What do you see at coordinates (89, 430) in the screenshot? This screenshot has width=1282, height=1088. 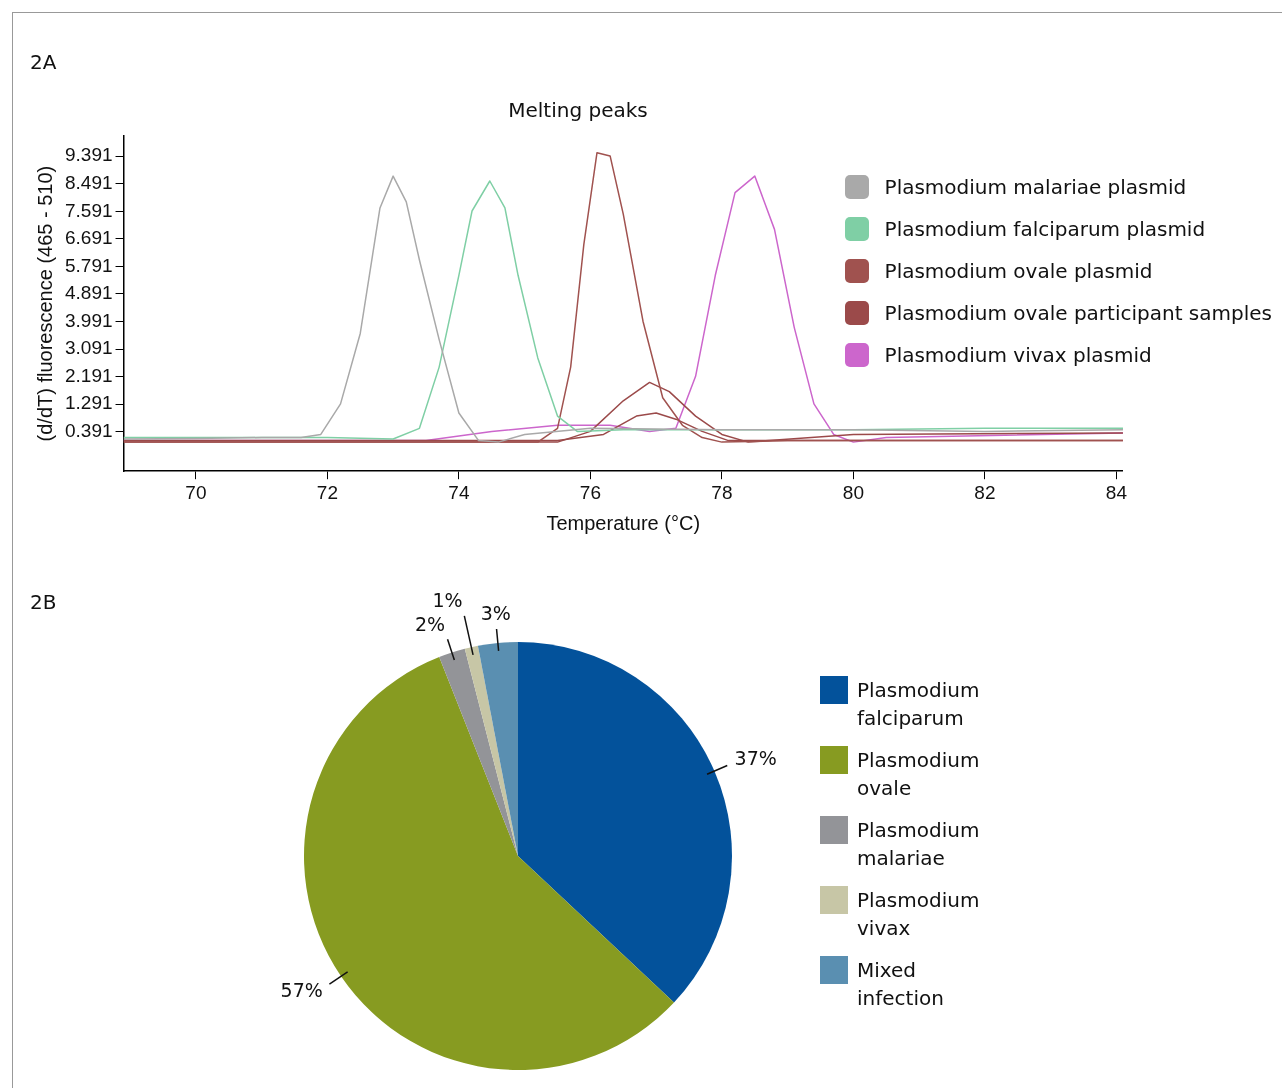 I see `y-tick-label: 0.391` at bounding box center [89, 430].